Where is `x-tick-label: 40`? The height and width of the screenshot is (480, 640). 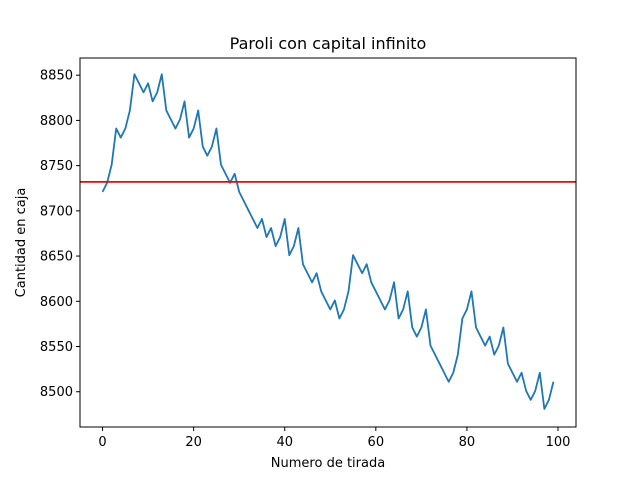 x-tick-label: 40 is located at coordinates (284, 442).